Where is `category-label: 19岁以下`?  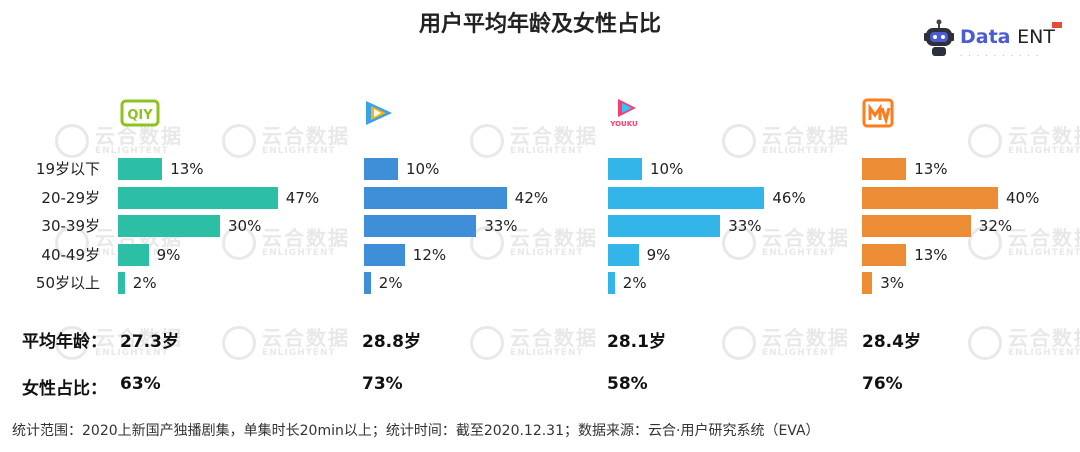
category-label: 19岁以下 is located at coordinates (67, 169).